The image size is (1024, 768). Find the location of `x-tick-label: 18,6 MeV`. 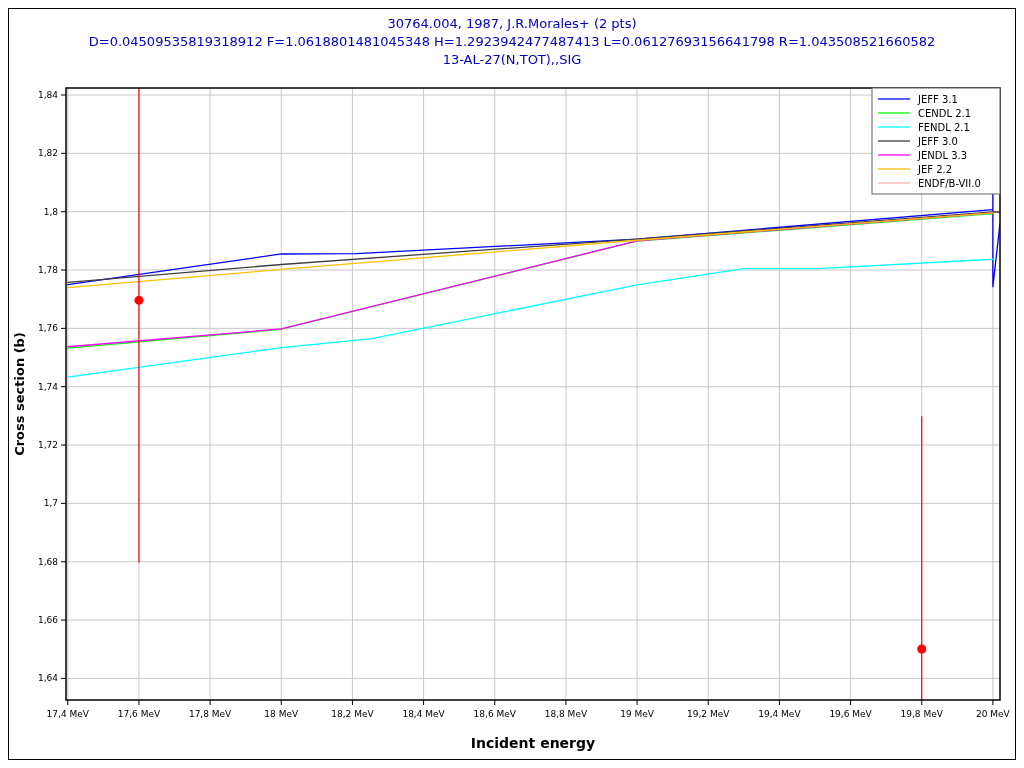

x-tick-label: 18,6 MeV is located at coordinates (495, 714).